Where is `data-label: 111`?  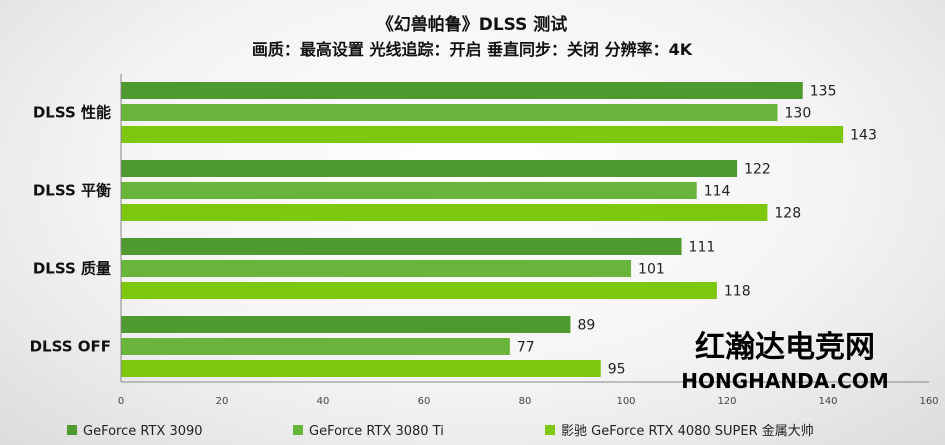
data-label: 111 is located at coordinates (702, 248).